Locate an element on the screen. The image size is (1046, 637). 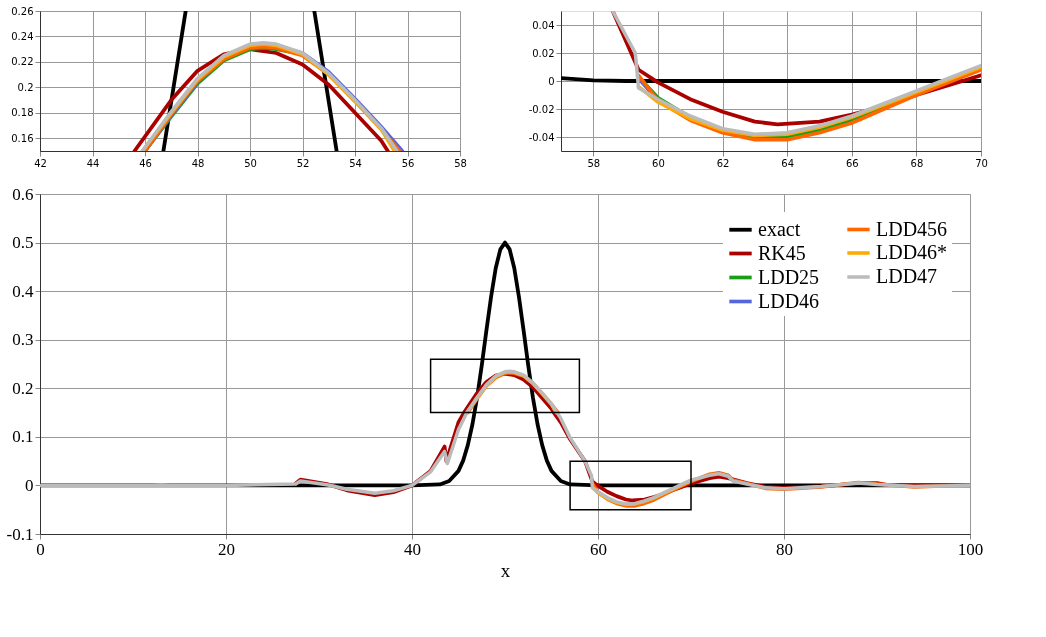
y-tick-label: -0.04 is located at coordinates (541, 137).